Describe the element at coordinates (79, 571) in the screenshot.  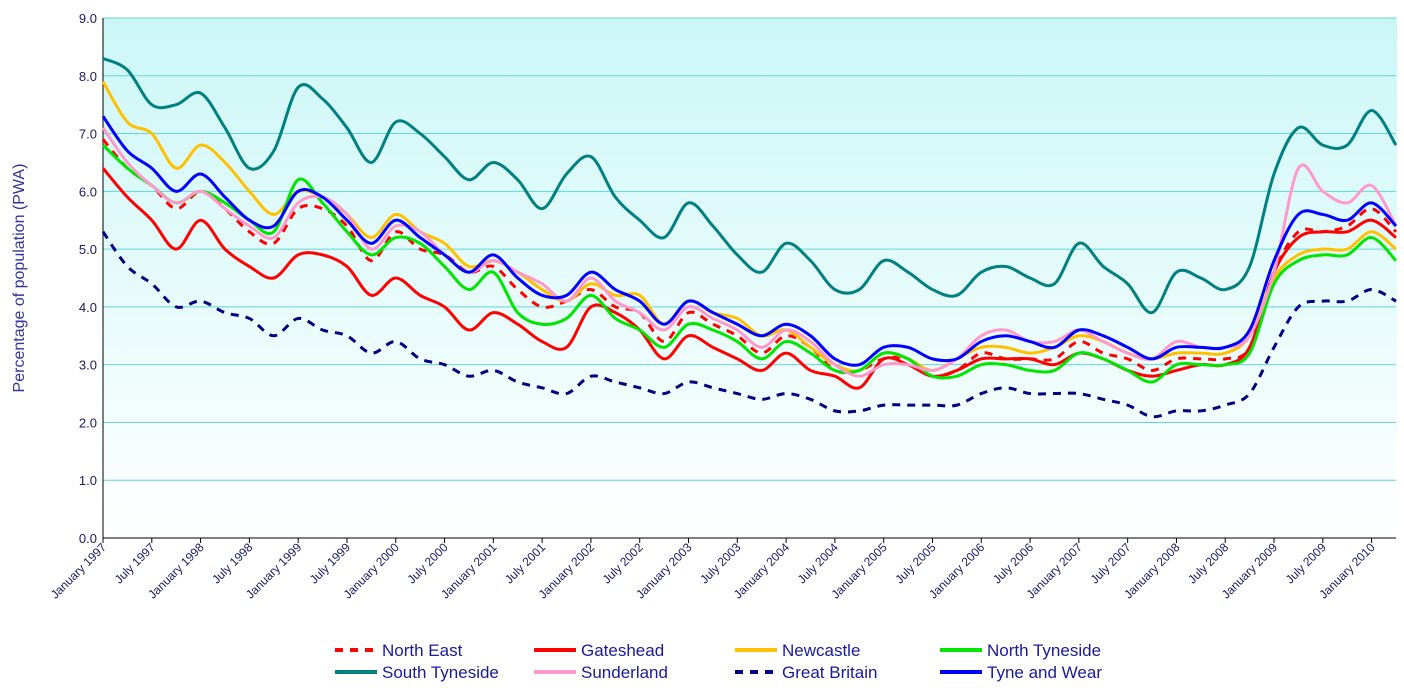
I see `x-tick-label: January 1997` at that location.